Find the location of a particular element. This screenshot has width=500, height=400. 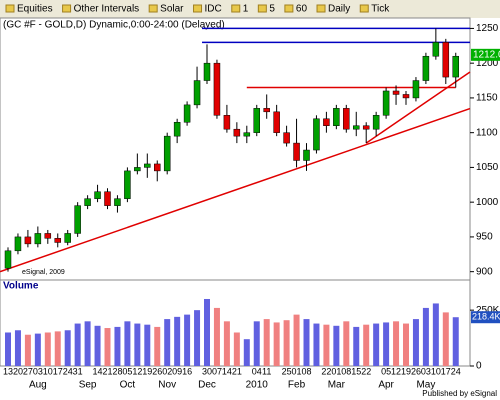

x-tick-label: 02 is located at coordinates (167, 371).